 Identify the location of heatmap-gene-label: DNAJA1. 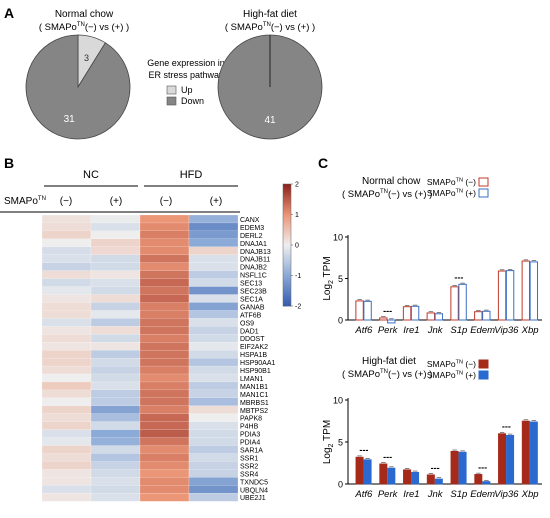
(253, 244).